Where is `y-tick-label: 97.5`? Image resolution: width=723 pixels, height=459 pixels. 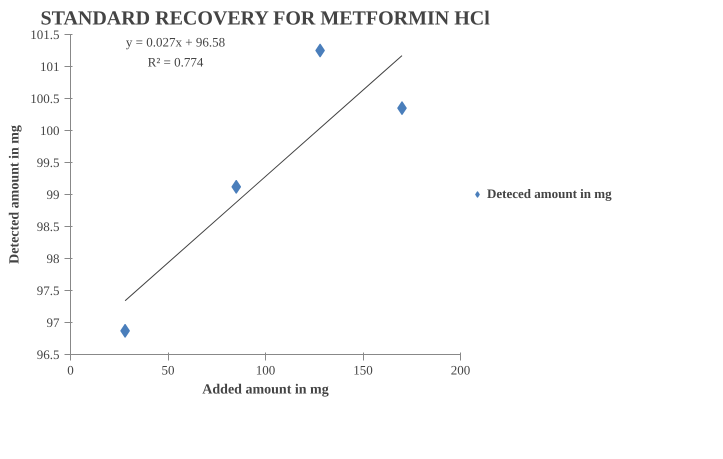 y-tick-label: 97.5 is located at coordinates (48, 290).